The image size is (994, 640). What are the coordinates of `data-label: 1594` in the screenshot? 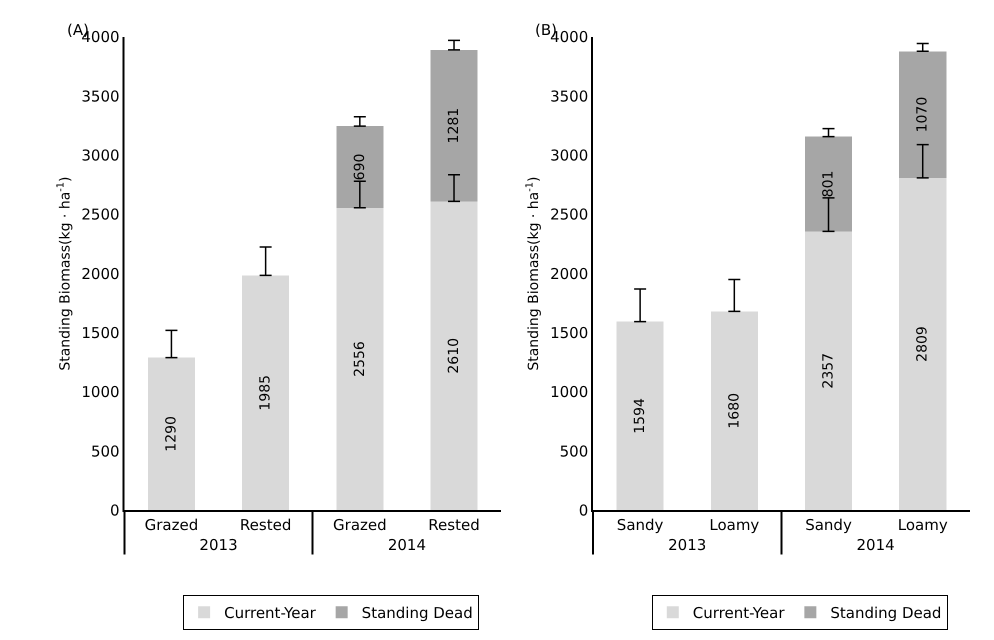 It's located at (640, 416).